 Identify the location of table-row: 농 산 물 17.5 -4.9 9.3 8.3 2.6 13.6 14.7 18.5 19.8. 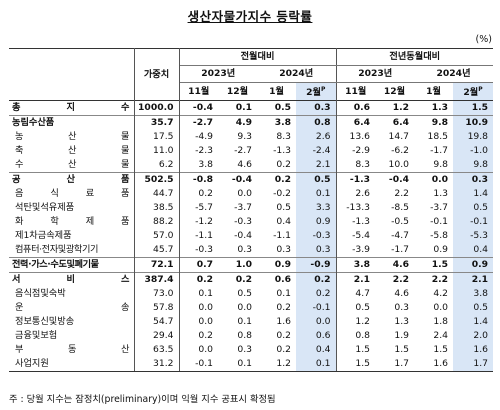
(251, 137).